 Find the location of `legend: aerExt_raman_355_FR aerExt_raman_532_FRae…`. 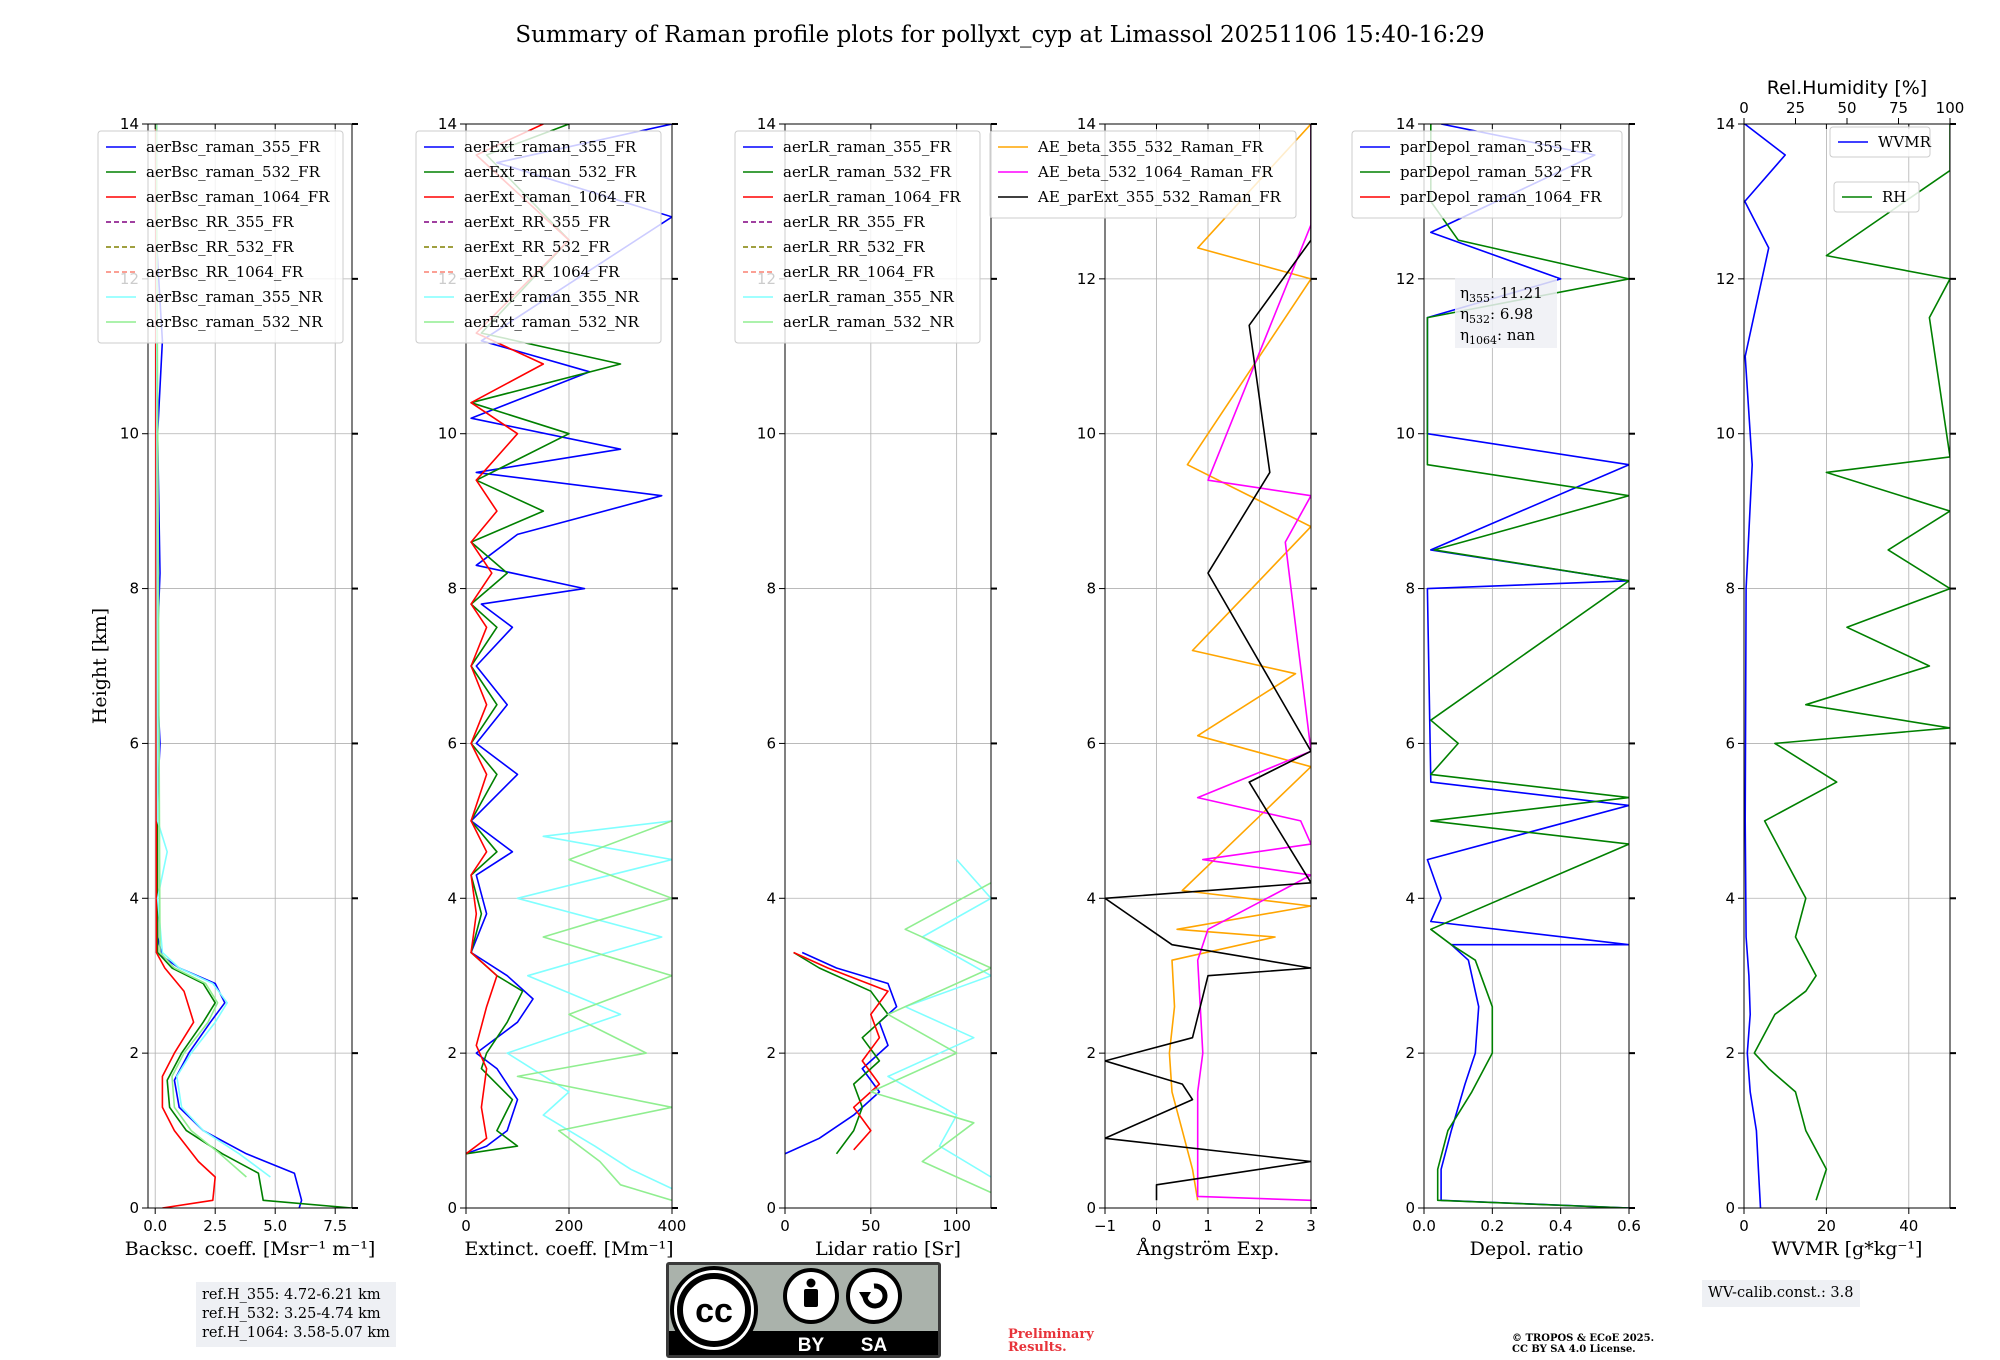

legend: aerExt_raman_355_FR aerExt_raman_532_FRae… is located at coordinates (538, 237).